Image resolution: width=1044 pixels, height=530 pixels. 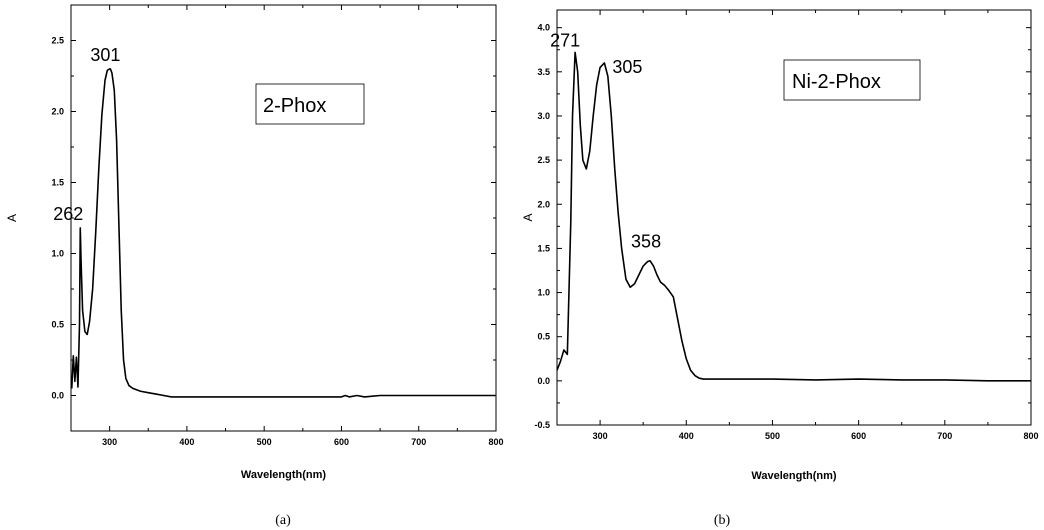 What do you see at coordinates (543, 116) in the screenshot?
I see `y-tick-label: 3.0` at bounding box center [543, 116].